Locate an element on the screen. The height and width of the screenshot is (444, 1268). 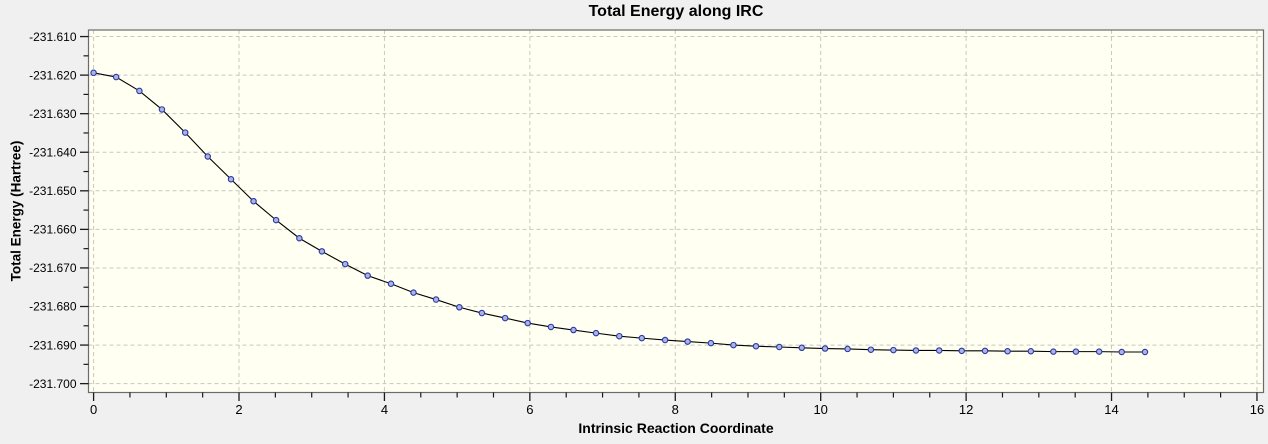
y-tick-label: -231.680 is located at coordinates (53, 307).